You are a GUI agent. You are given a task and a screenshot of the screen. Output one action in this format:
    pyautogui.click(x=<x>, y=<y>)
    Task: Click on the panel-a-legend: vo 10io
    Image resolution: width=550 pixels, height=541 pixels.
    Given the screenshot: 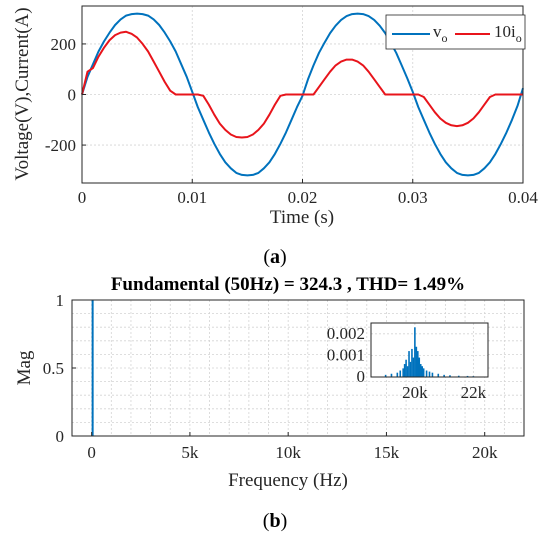 What is the action you would take?
    pyautogui.click(x=455, y=32)
    